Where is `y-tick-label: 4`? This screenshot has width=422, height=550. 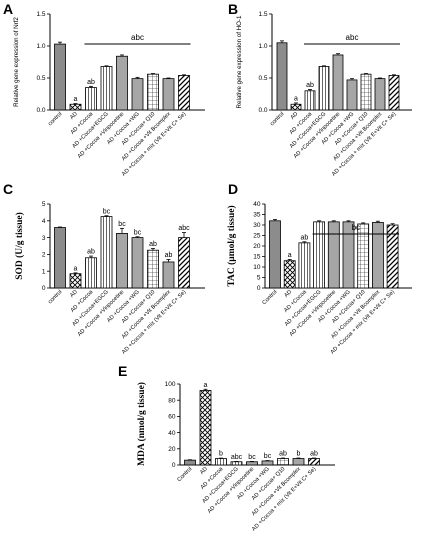 y-tick-label: 4 is located at coordinates (44, 221).